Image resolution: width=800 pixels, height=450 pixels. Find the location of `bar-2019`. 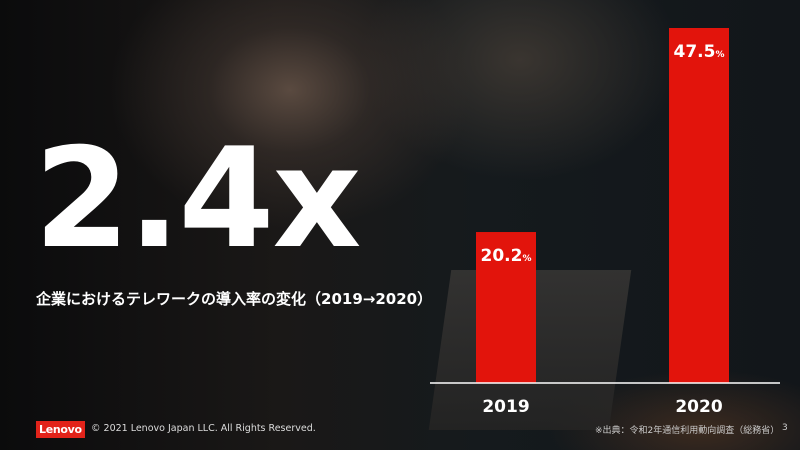

bar-2019 is located at coordinates (506, 307).